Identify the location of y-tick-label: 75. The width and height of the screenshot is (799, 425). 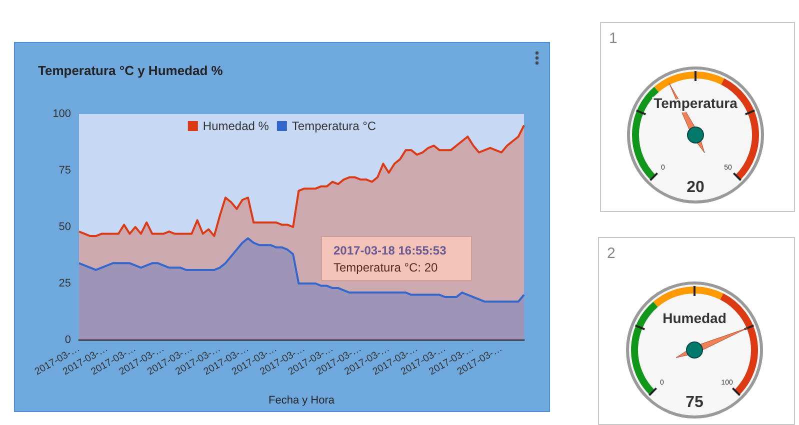
(64, 170).